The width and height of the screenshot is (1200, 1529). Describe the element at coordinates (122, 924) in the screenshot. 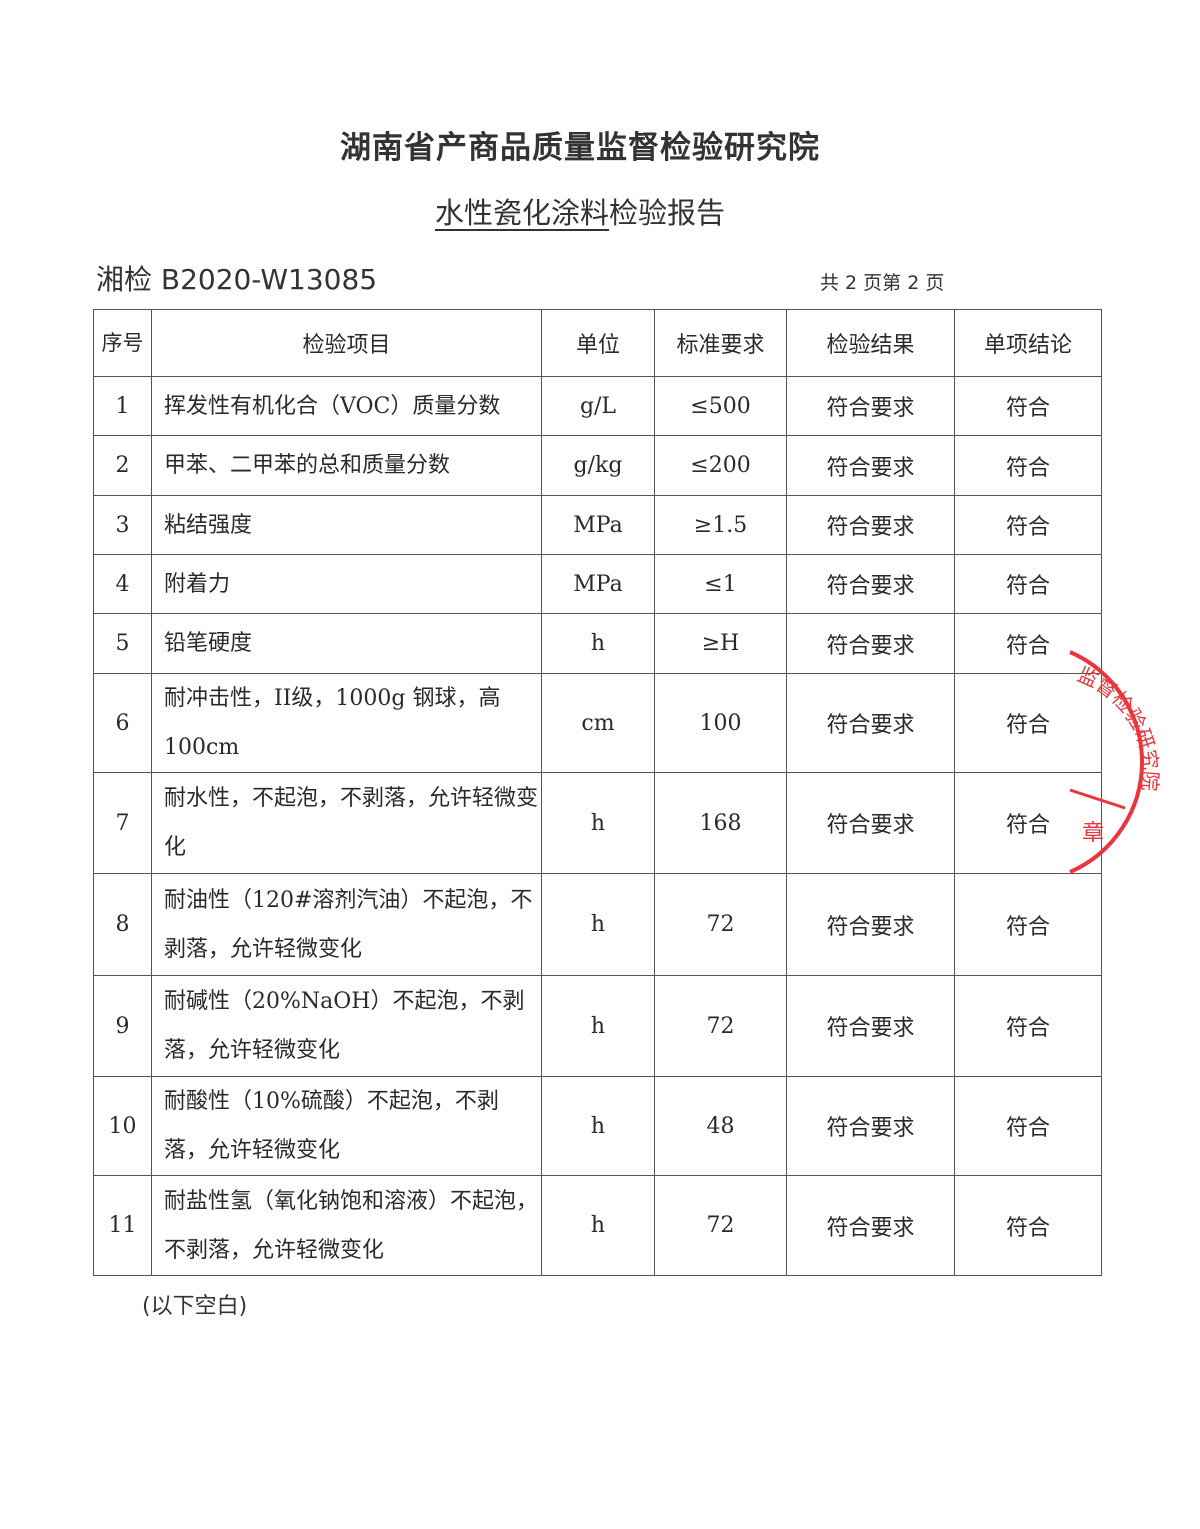

I see `row-number: 8` at that location.